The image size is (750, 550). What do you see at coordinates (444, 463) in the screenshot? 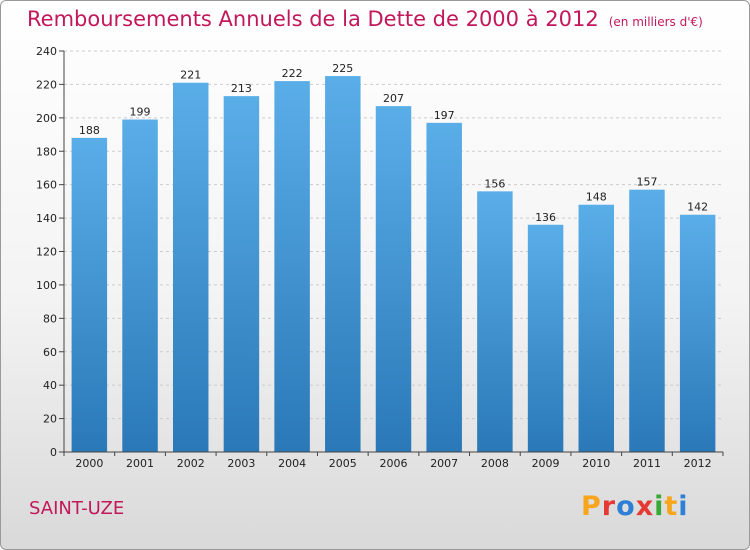
I see `x-tick-label: 2007` at bounding box center [444, 463].